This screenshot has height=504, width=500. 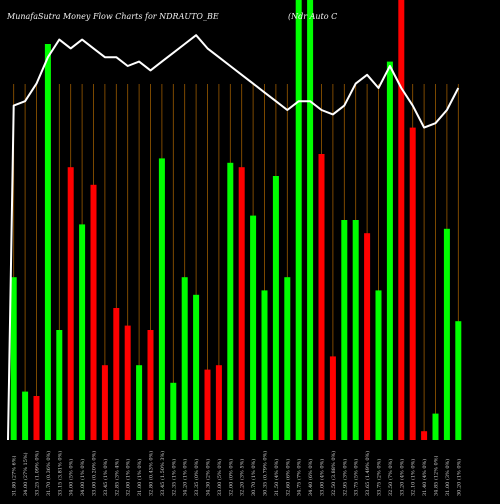 What do you see at coordinates (333, 473) in the screenshot?
I see `x-tick-label: 32.50 (3.88% 0%)` at bounding box center [333, 473].